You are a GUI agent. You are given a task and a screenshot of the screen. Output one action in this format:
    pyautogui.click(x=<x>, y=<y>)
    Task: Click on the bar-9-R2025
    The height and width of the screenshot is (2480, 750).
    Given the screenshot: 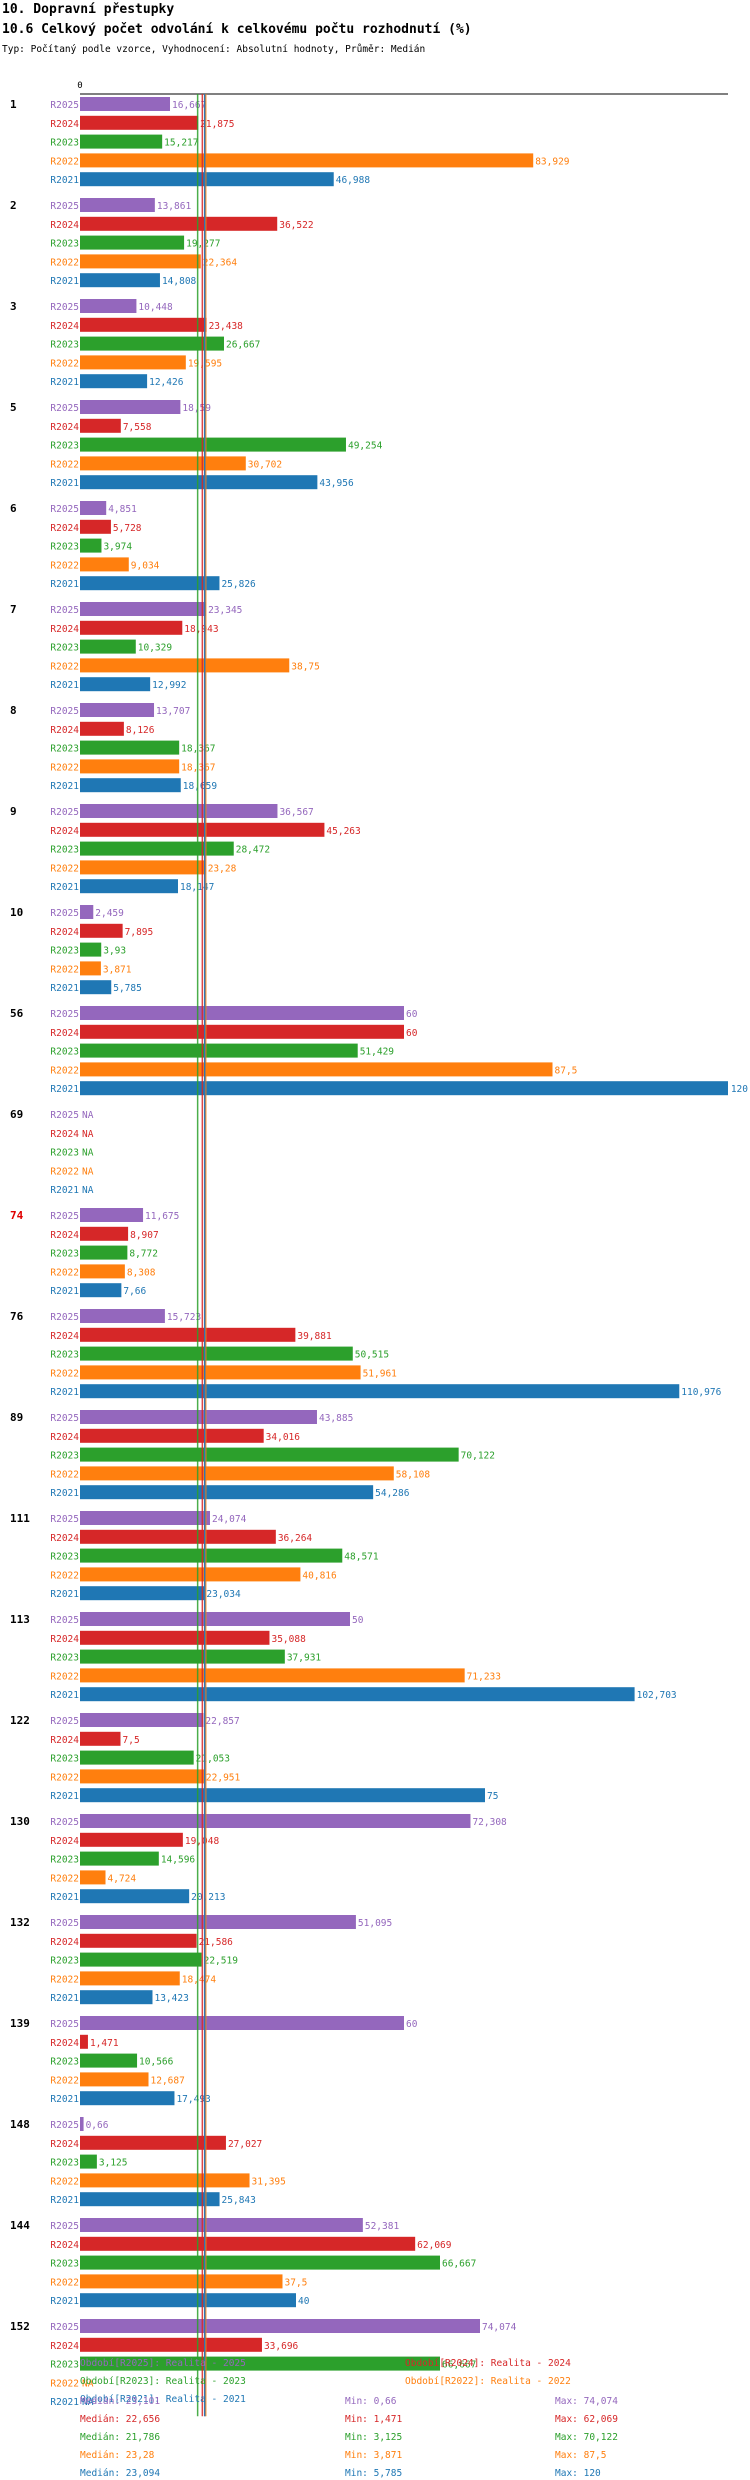 What is the action you would take?
    pyautogui.click(x=179, y=811)
    